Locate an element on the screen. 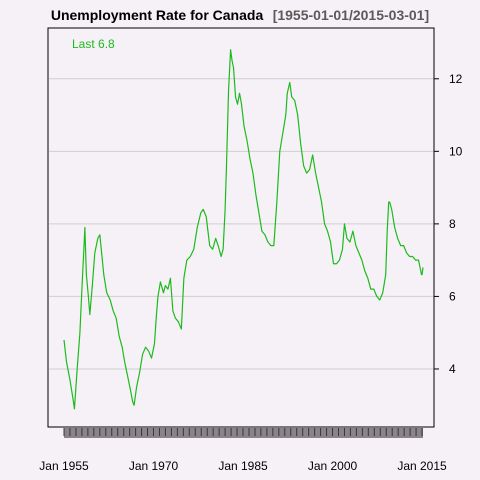 This screenshot has height=480, width=480. chart-title-text: Unemployment Rate for Canada is located at coordinates (157, 15).